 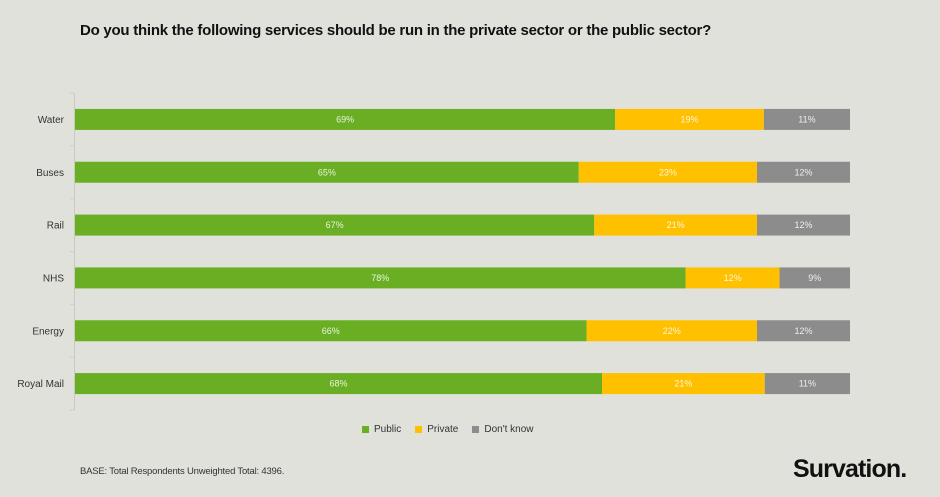 I want to click on data-label: 68%, so click(x=338, y=384).